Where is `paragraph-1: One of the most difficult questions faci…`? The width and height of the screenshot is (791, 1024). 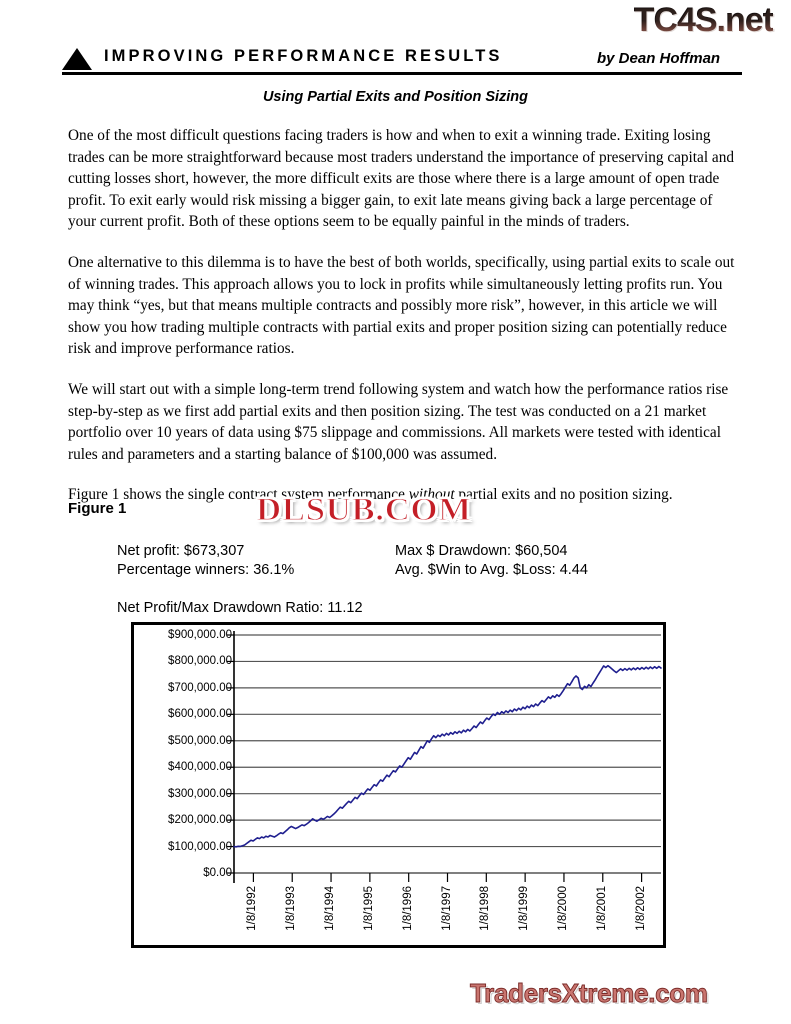
paragraph-1: One of the most difficult questions faci… is located at coordinates (401, 179).